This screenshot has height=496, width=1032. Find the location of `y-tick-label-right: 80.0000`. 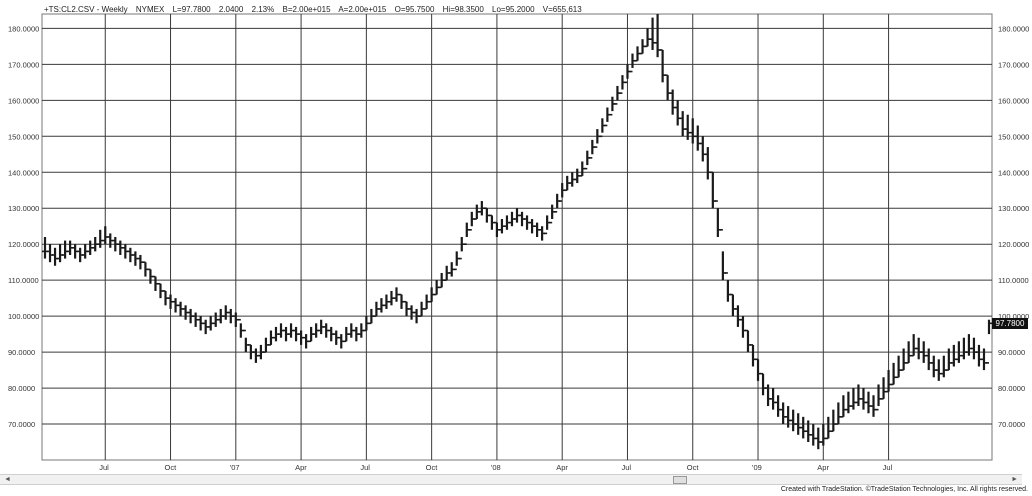

y-tick-label-right: 80.0000 is located at coordinates (1011, 388).